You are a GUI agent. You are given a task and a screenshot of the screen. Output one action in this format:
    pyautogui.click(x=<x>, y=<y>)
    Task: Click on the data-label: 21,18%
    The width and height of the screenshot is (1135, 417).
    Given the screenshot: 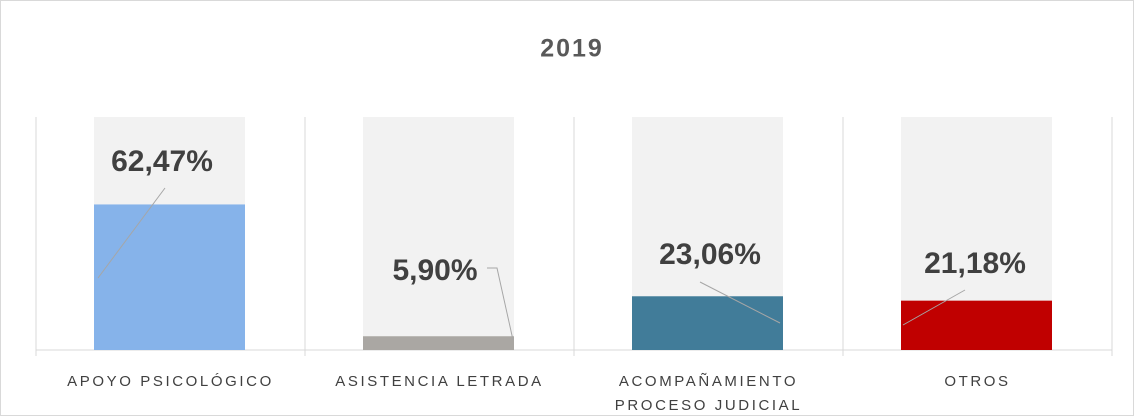 What is the action you would take?
    pyautogui.click(x=975, y=263)
    